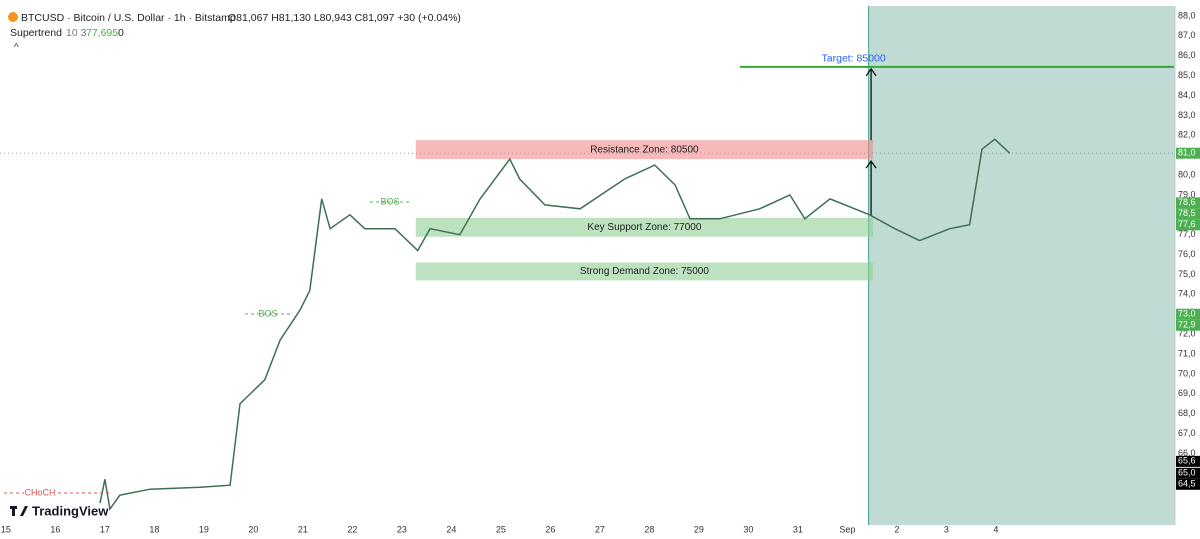 The image size is (1200, 539). What do you see at coordinates (55, 529) in the screenshot?
I see `x-tick-label: 16` at bounding box center [55, 529].